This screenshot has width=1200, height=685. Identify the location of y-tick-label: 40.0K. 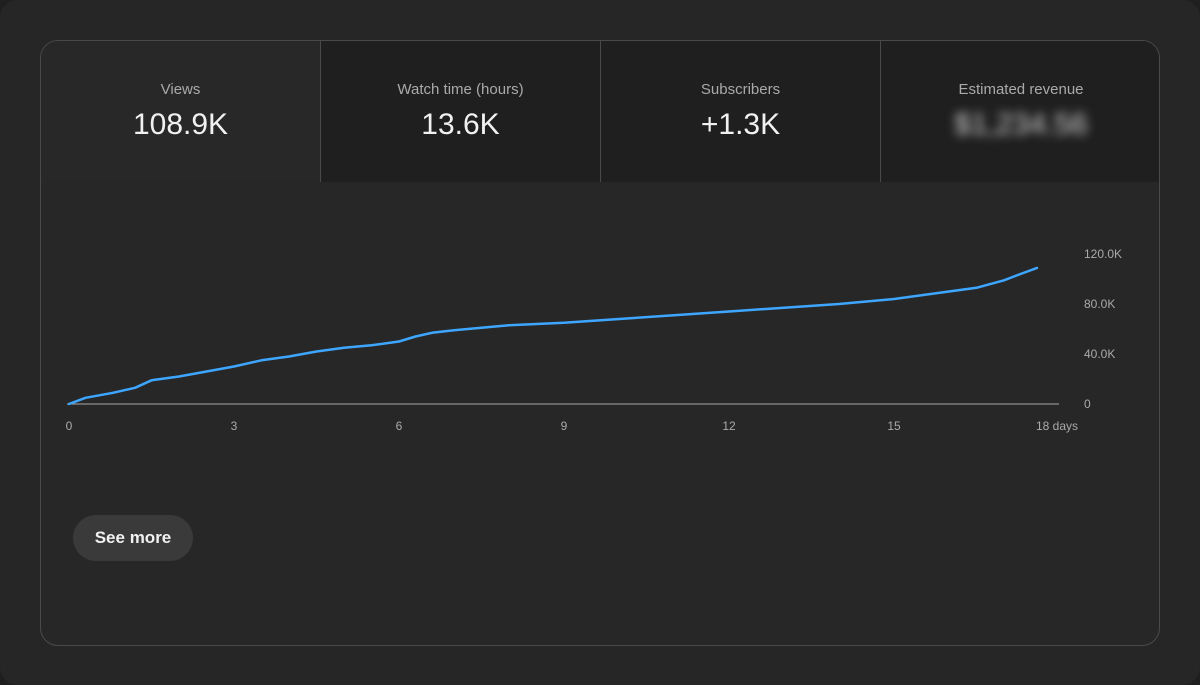
(1099, 354).